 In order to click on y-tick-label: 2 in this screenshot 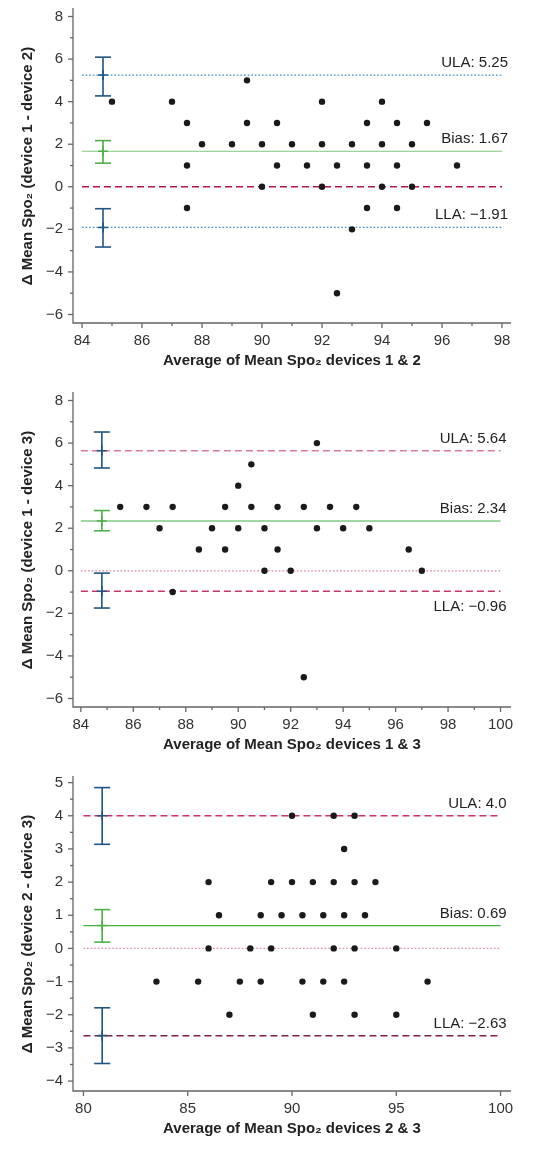, I will do `click(58, 143)`.